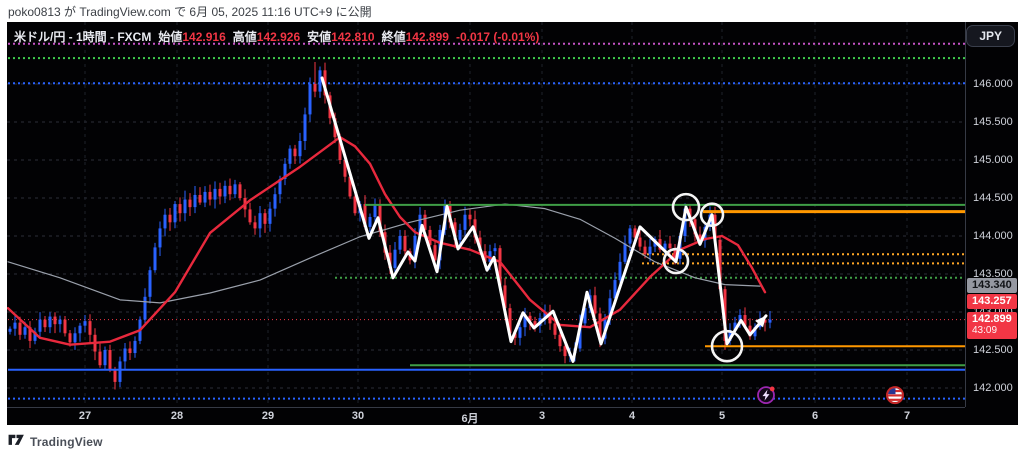  I want to click on price-tick-label: 143.500, so click(993, 274).